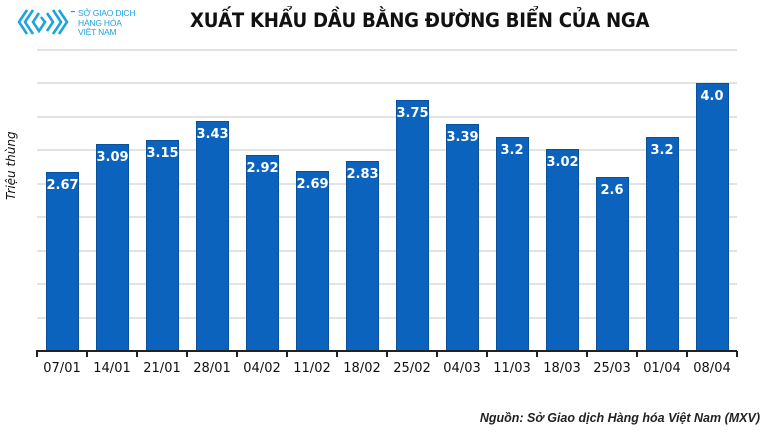 The height and width of the screenshot is (433, 770). I want to click on x-axis-tick-label: 14/01, so click(112, 368).